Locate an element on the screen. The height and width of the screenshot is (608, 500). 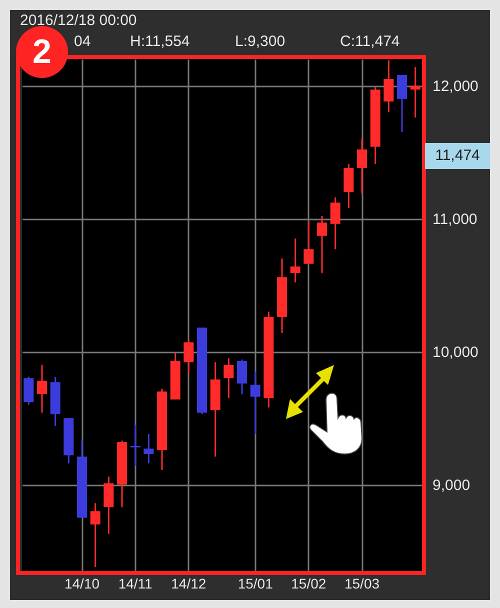
y-tick-label: 12,000 is located at coordinates (455, 87).